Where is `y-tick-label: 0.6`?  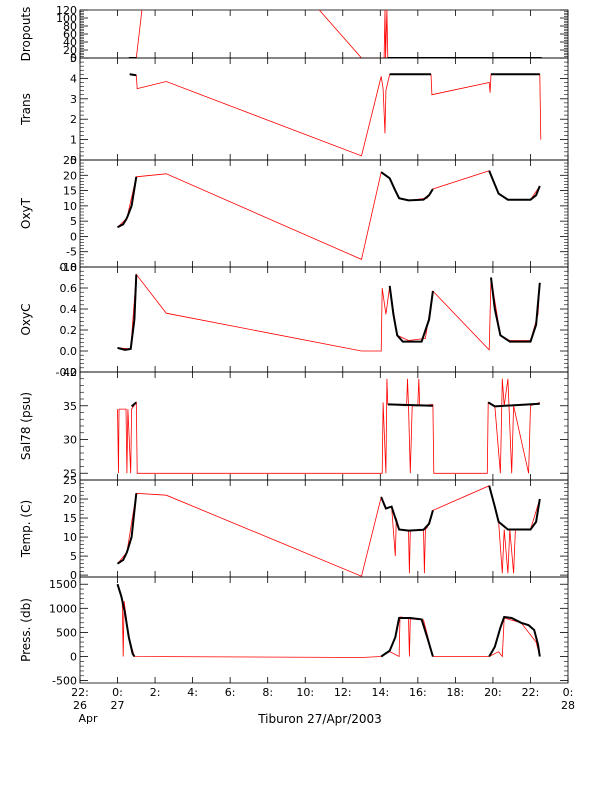 y-tick-label: 0.6 is located at coordinates (69, 288).